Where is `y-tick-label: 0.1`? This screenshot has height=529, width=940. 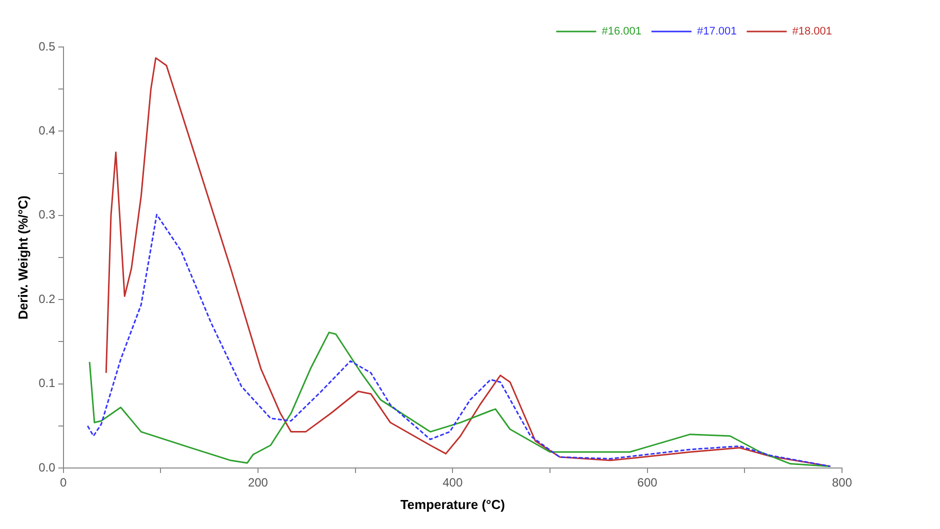 y-tick-label: 0.1 is located at coordinates (47, 383).